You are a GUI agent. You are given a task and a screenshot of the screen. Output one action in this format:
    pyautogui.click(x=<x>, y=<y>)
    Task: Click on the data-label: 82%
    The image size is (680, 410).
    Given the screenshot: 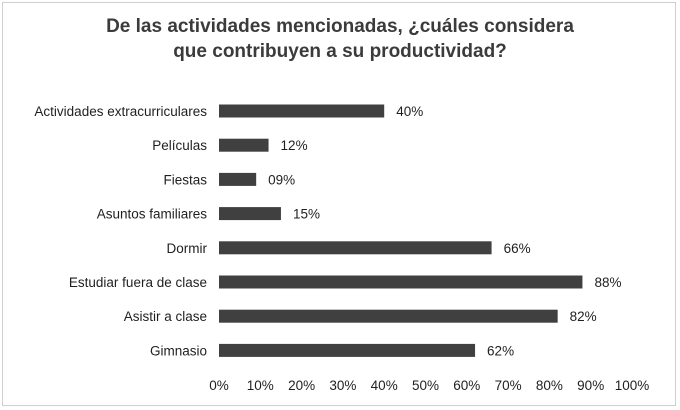 What is the action you would take?
    pyautogui.click(x=583, y=316)
    